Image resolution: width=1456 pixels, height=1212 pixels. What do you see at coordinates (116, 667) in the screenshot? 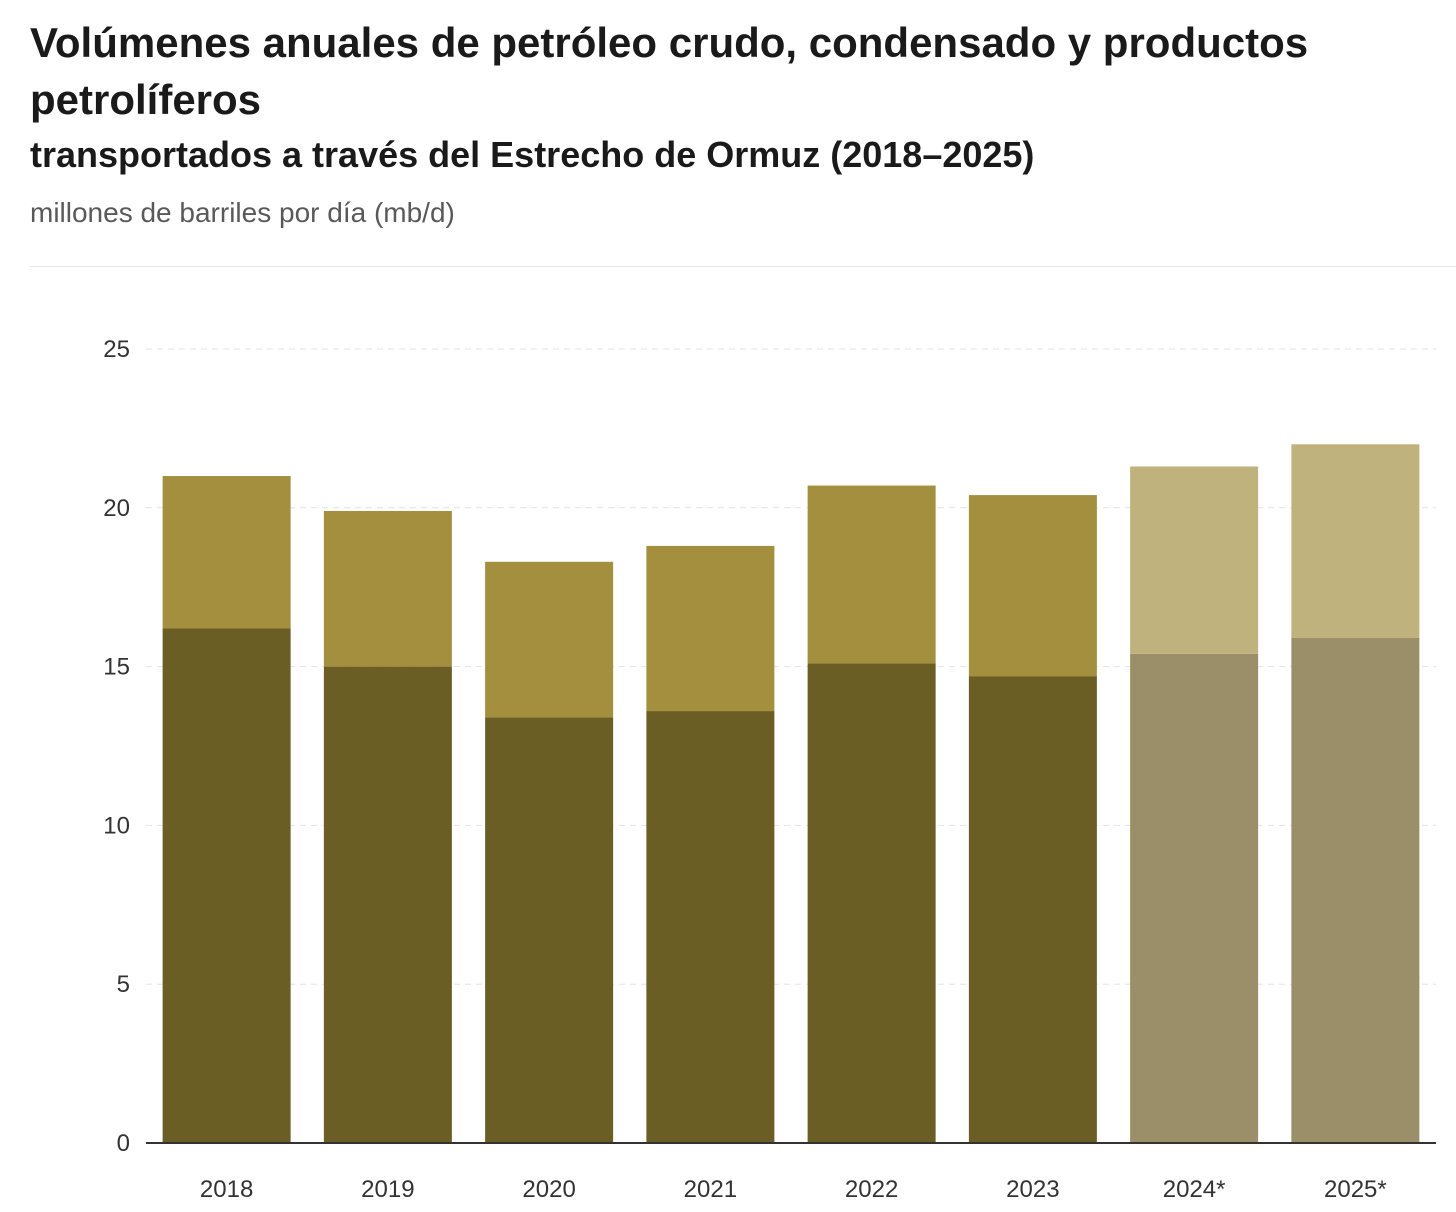
I see `y-tick-label: 15` at bounding box center [116, 667].